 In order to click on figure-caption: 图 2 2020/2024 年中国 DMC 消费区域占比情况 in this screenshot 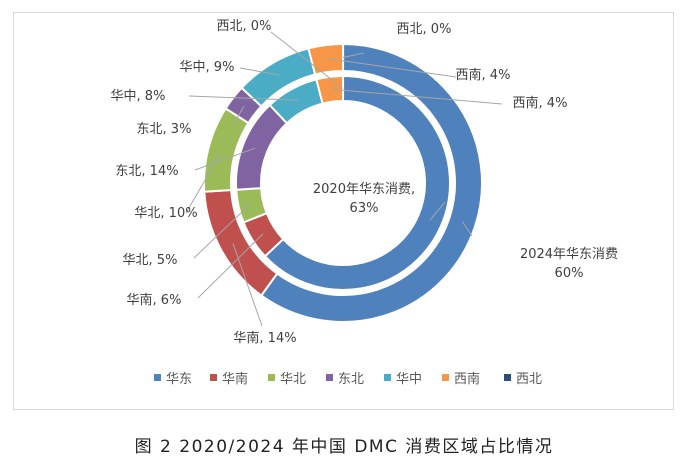, I will do `click(344, 447)`.